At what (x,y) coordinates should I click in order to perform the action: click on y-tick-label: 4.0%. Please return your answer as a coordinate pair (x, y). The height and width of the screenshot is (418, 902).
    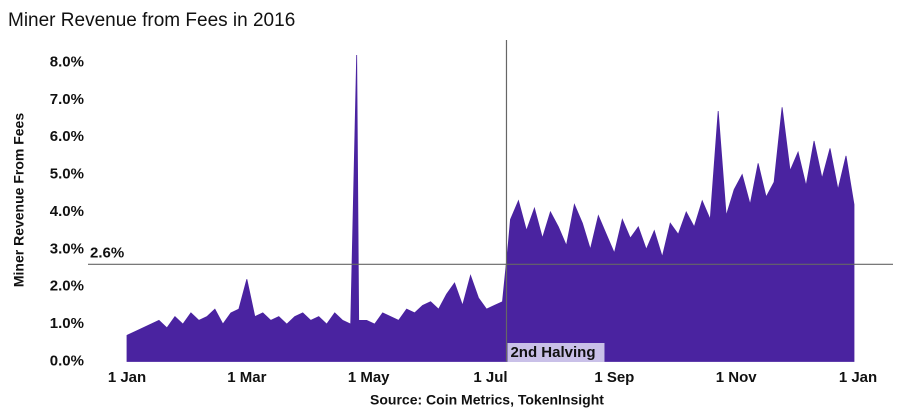
    Looking at the image, I should click on (67, 211).